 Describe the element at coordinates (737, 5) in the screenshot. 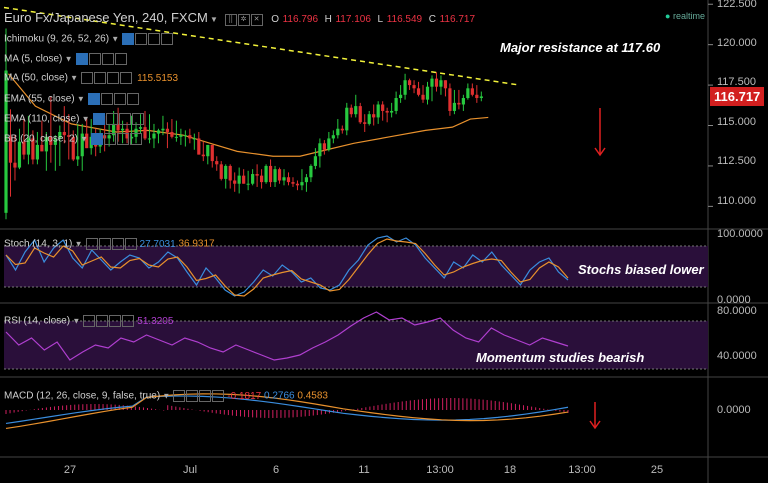

I see `price-tick: 122.500` at that location.